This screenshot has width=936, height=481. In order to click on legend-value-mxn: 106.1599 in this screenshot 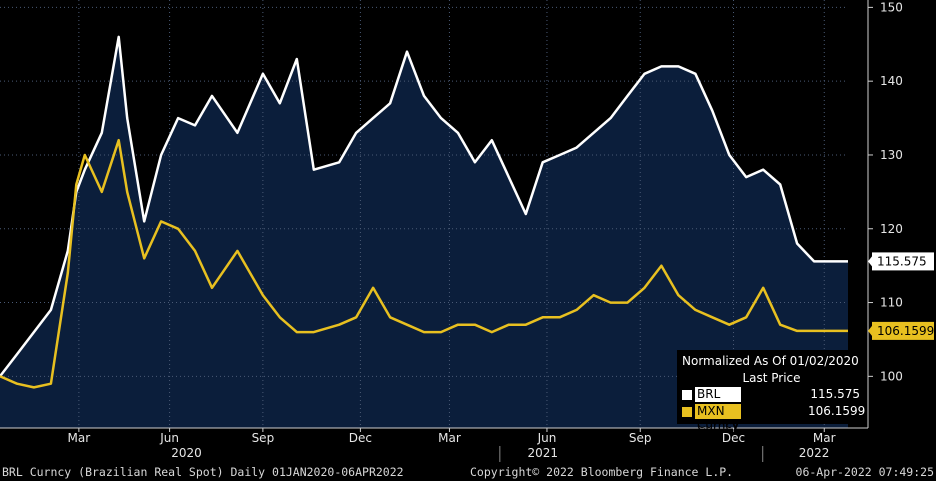, I will do `click(837, 411)`.